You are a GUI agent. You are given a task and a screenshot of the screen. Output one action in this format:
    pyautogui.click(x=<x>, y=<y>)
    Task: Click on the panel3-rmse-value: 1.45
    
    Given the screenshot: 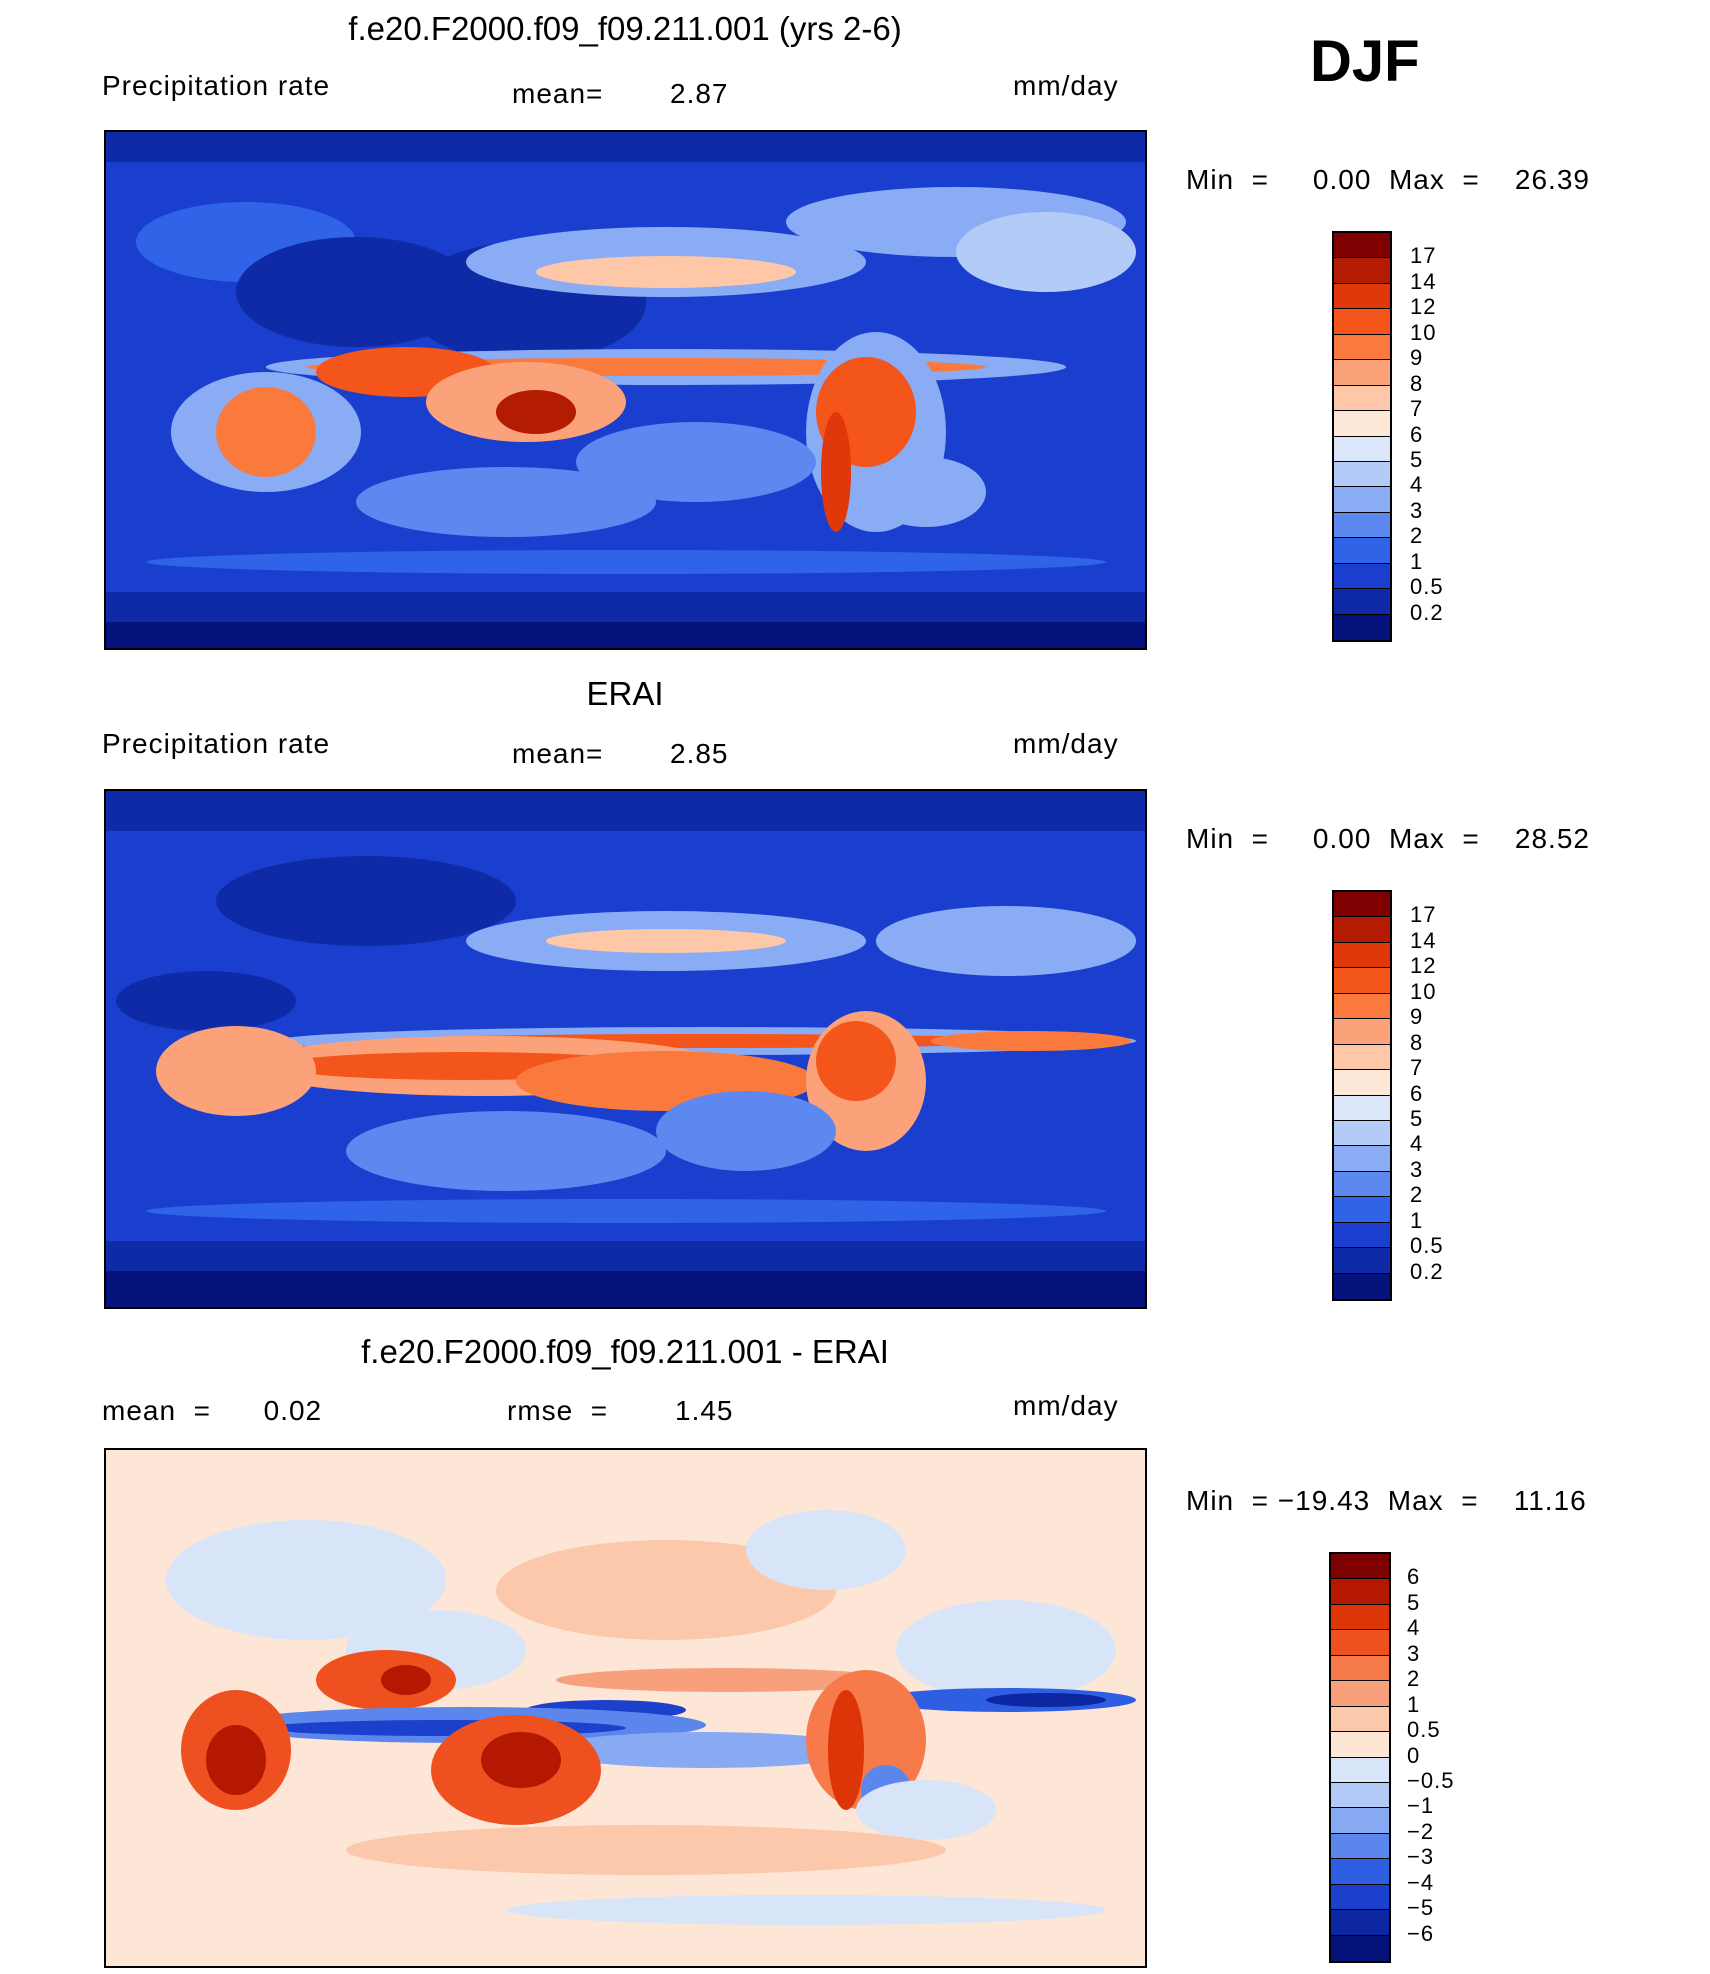 What is the action you would take?
    pyautogui.click(x=704, y=1410)
    